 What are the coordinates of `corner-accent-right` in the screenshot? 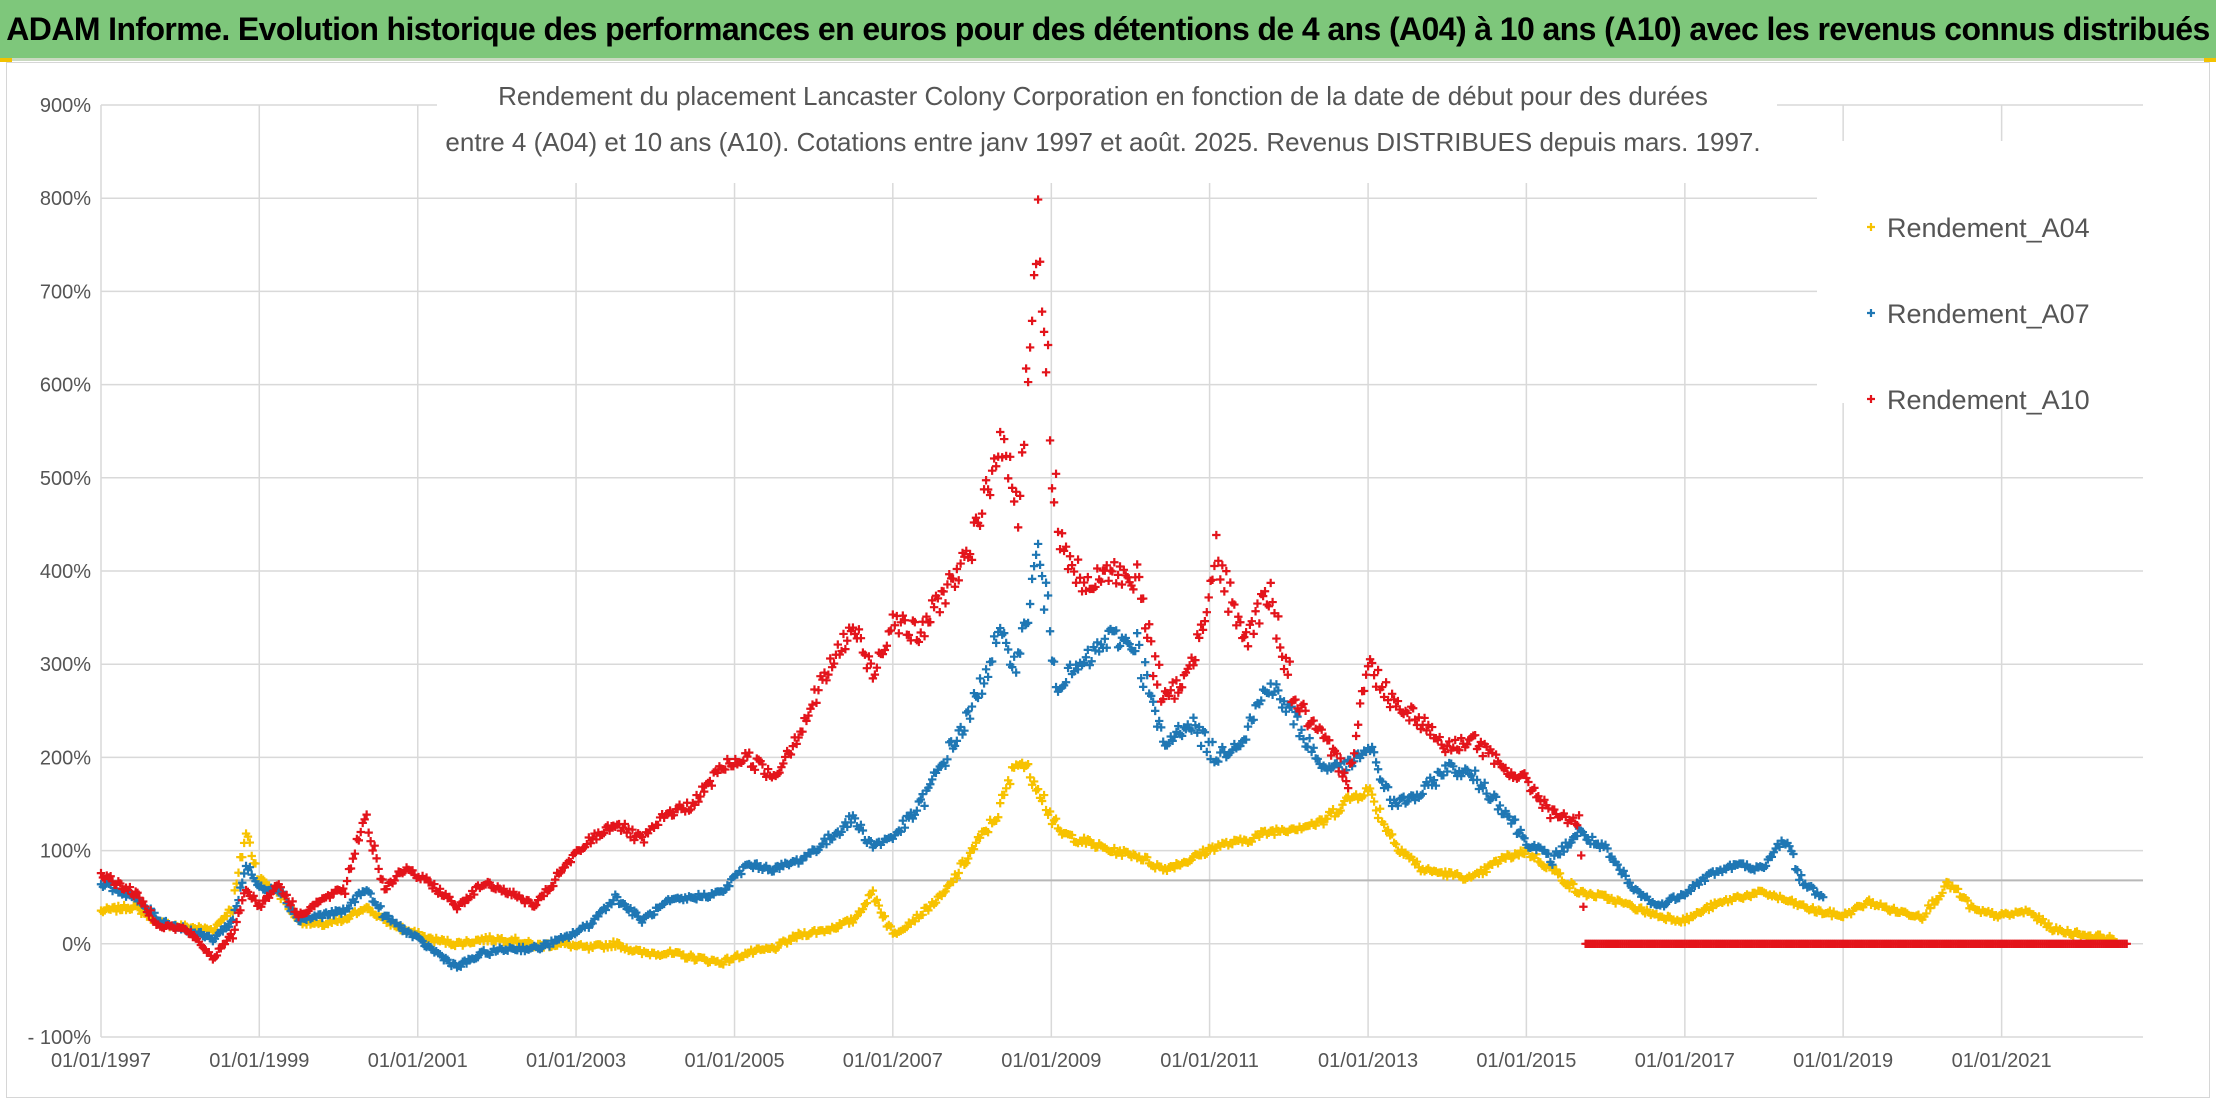 It's located at (2210, 60).